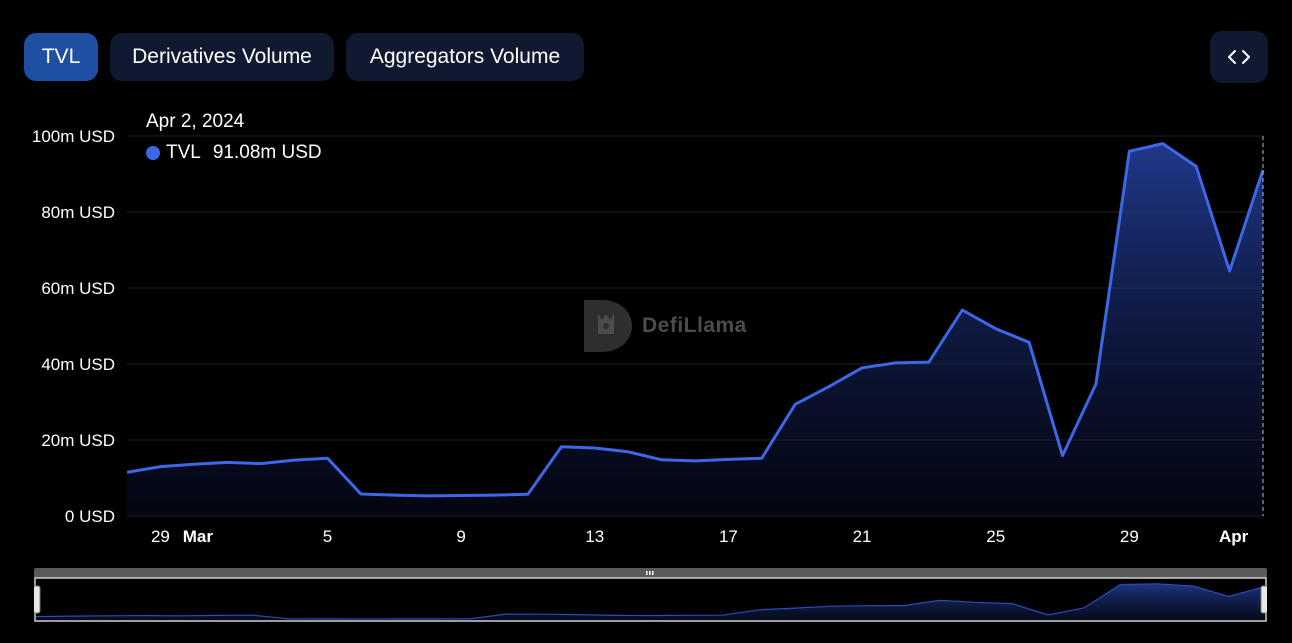 This screenshot has width=1292, height=643. I want to click on defillama-watermark: DefiLlama, so click(663, 326).